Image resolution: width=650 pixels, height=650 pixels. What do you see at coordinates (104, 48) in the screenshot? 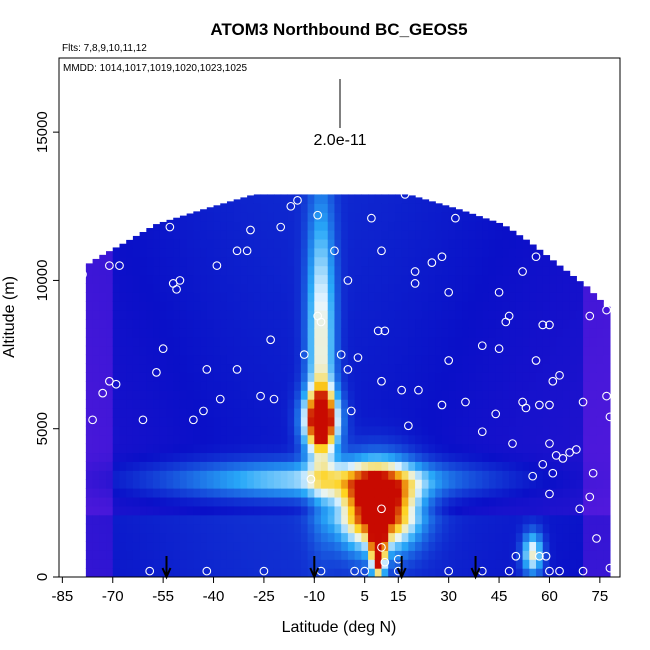
I see `flights-note: Flts: 7,8,9,10,11,12` at bounding box center [104, 48].